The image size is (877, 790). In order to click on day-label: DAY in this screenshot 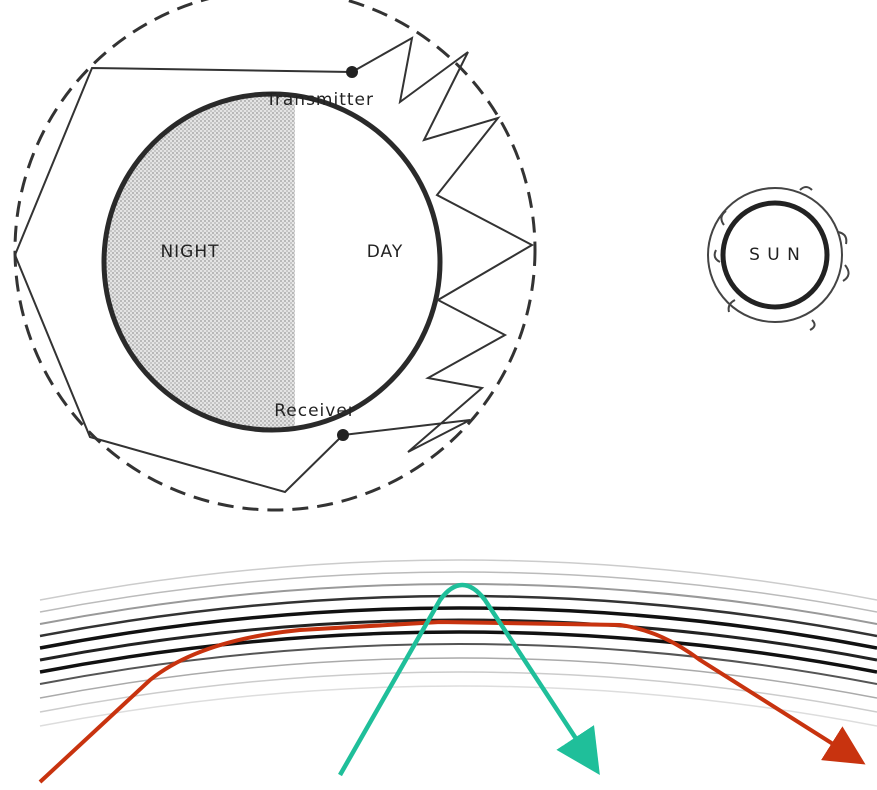, I will do `click(385, 252)`.